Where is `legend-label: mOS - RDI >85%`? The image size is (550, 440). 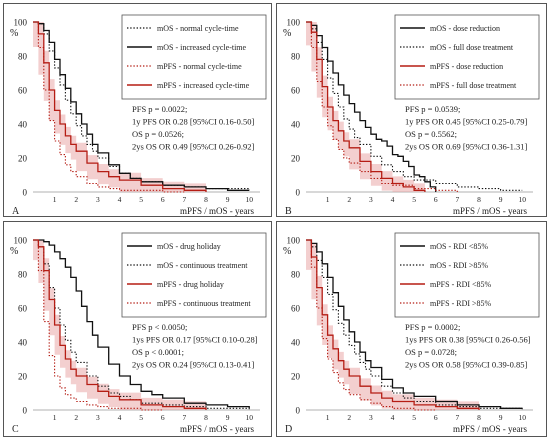
legend-label: mOS - RDI >85% is located at coordinates (459, 265).